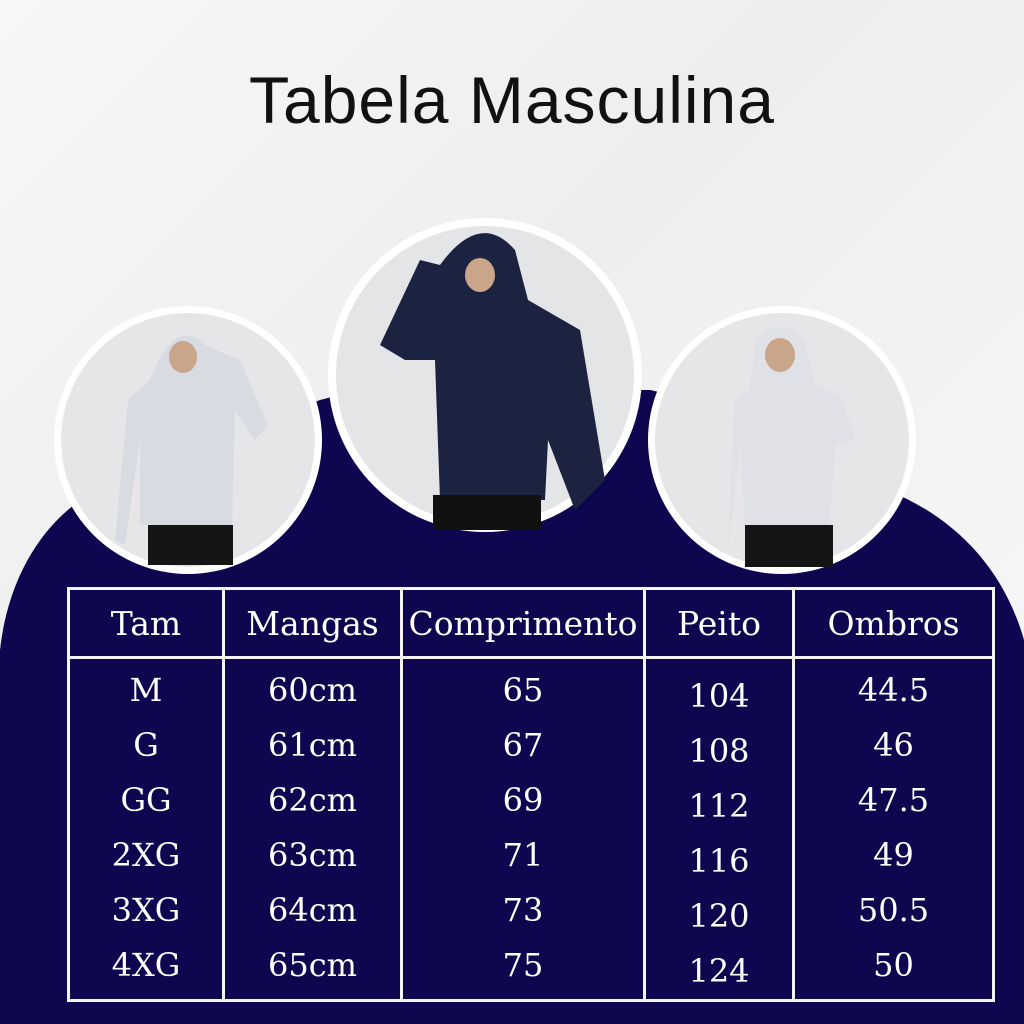 The image size is (1024, 1024). What do you see at coordinates (523, 965) in the screenshot?
I see `cell: 75` at bounding box center [523, 965].